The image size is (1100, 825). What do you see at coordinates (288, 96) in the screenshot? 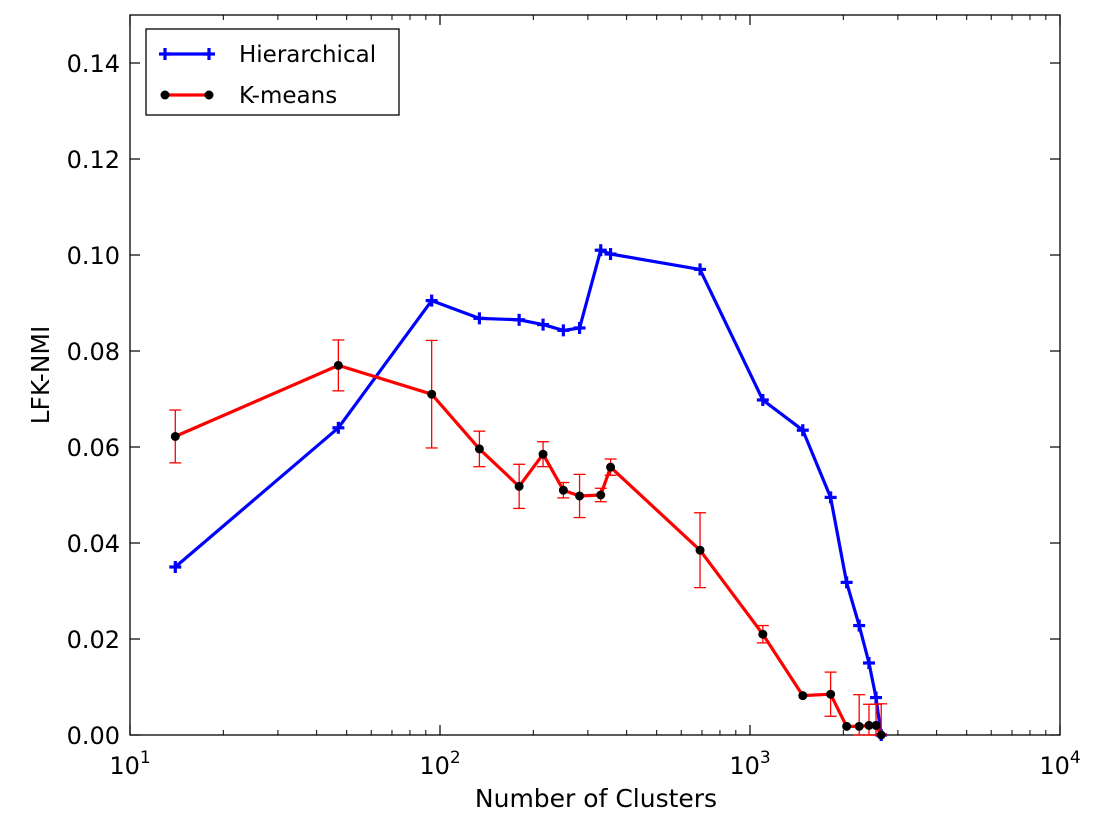
I see `legend-label: K-means` at bounding box center [288, 96].